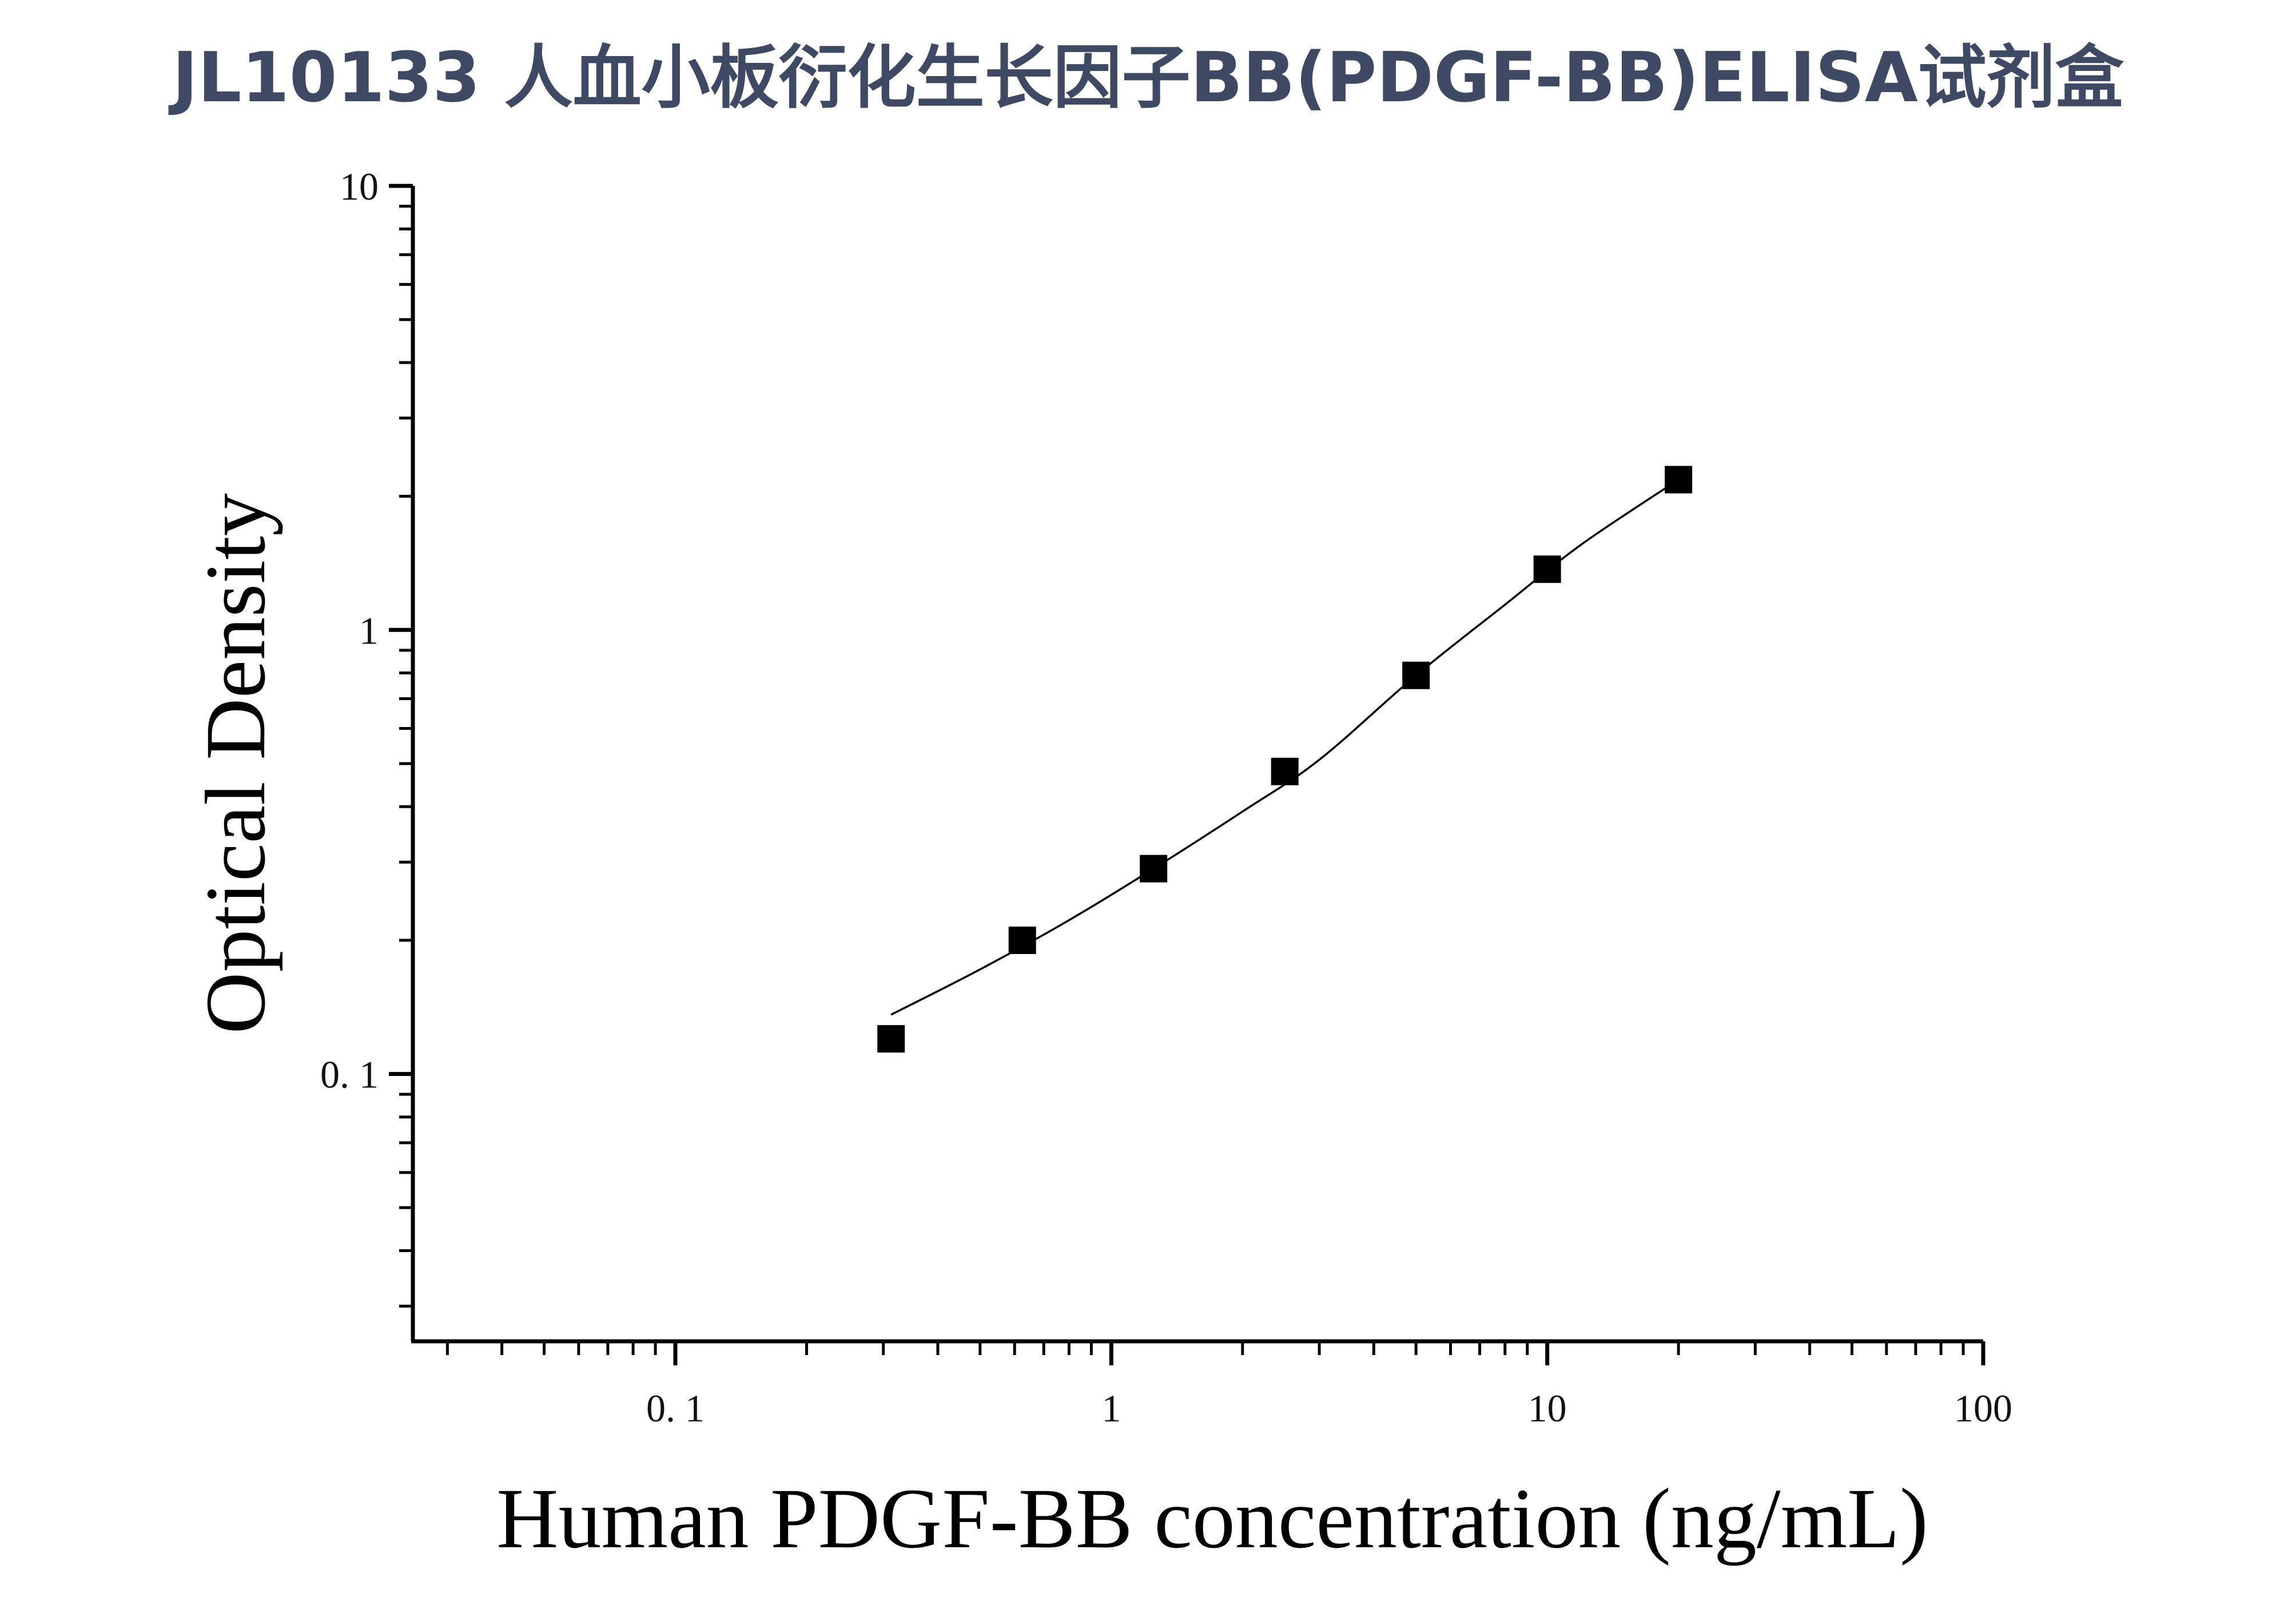  Describe the element at coordinates (1228, 1385) in the screenshot. I see `x-axis-ticks: 0. 1 1 10 100` at that location.